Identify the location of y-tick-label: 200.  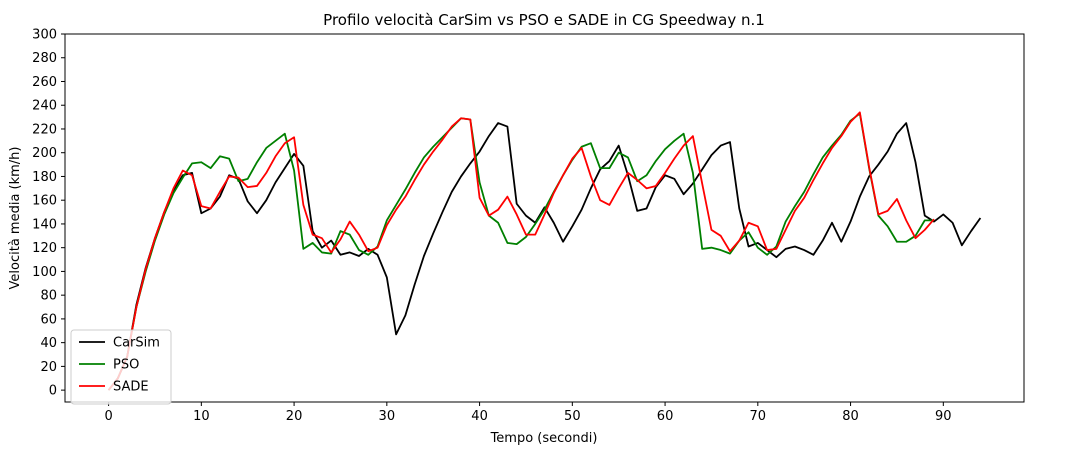
(44, 153).